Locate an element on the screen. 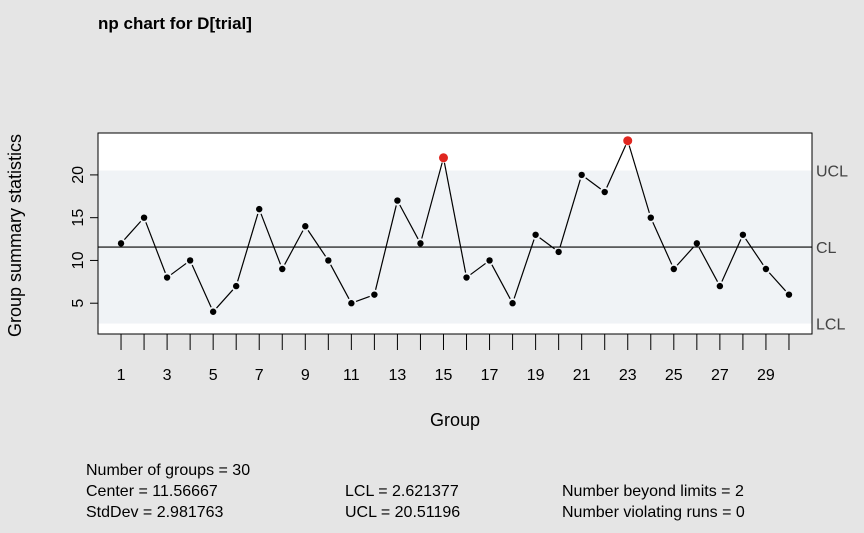 This screenshot has width=864, height=533. x-tick-label: 7 is located at coordinates (259, 375).